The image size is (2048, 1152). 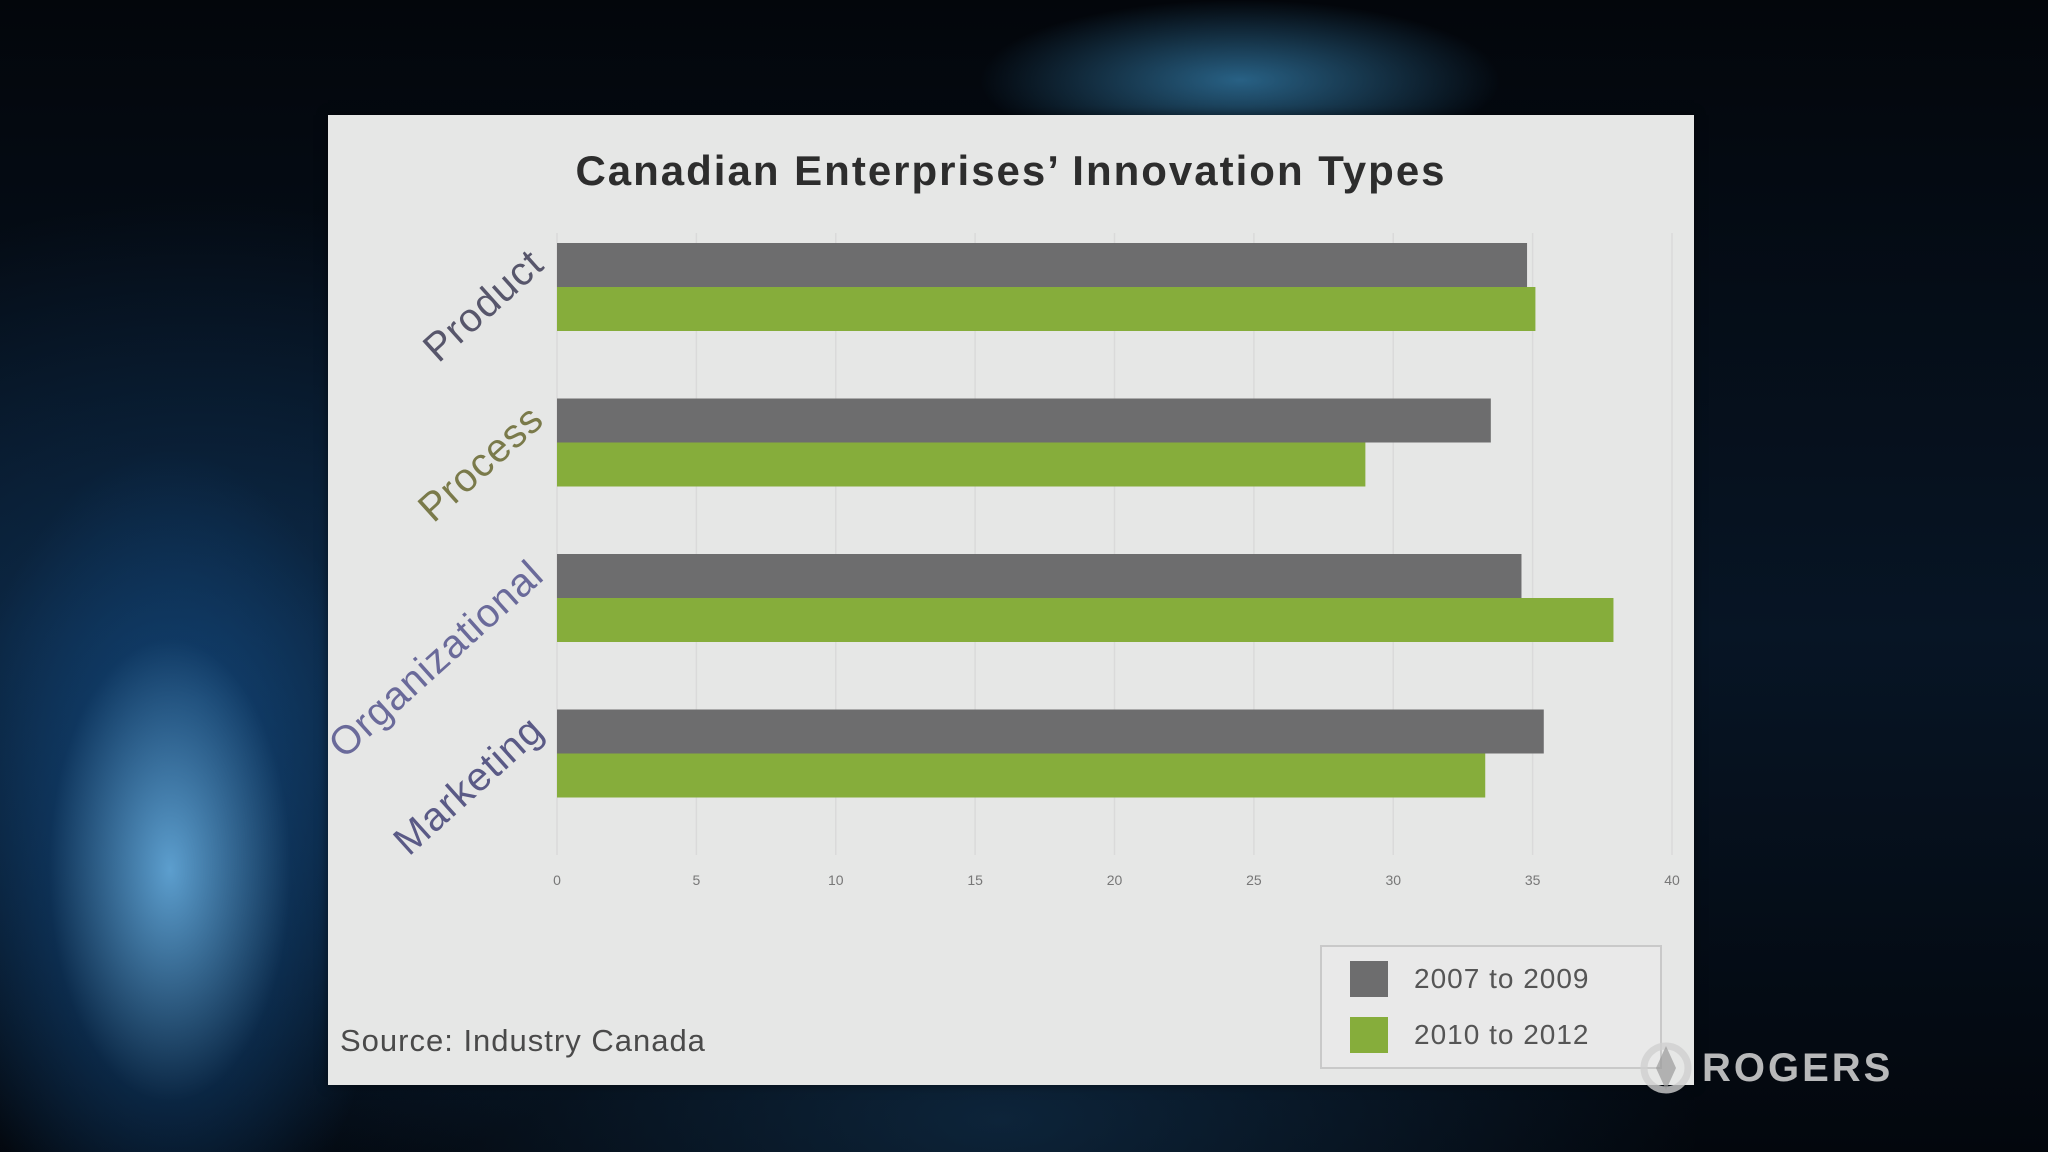 I want to click on x-tick-label-1: 5, so click(x=696, y=880).